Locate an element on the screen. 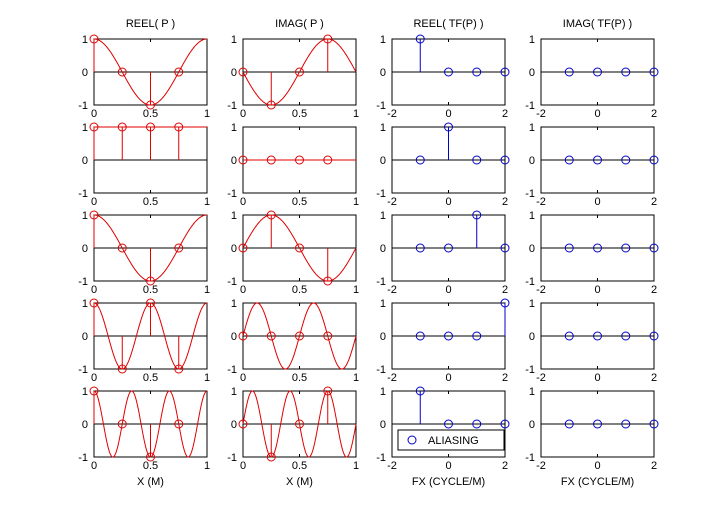 This screenshot has height=514, width=724. panel-row5-tf-real: -2 0 2 -1 0 1 FX (CYCLE/M) ALIASING is located at coordinates (443, 437).